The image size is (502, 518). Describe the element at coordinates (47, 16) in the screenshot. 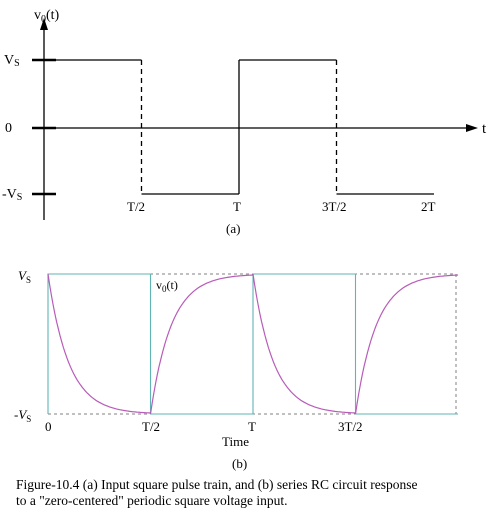

I see `panel-a-y-title: v0(t)` at that location.